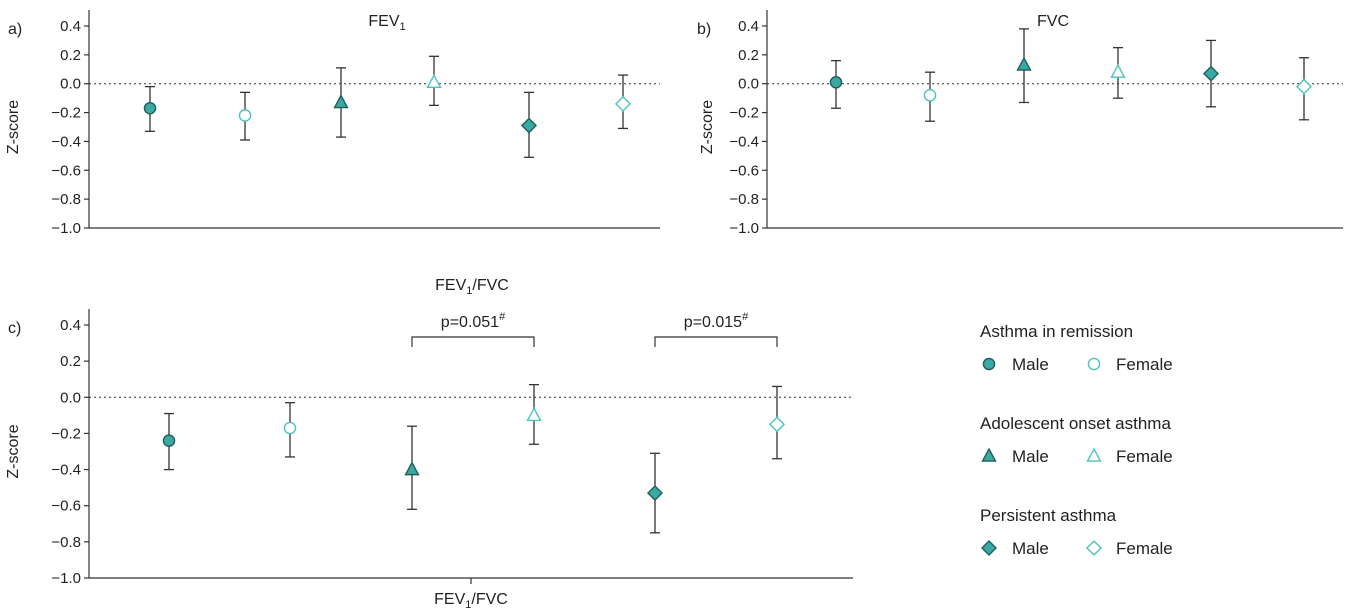 This screenshot has width=1358, height=614. What do you see at coordinates (1094, 548) in the screenshot?
I see `legend-diamond-female-icon` at bounding box center [1094, 548].